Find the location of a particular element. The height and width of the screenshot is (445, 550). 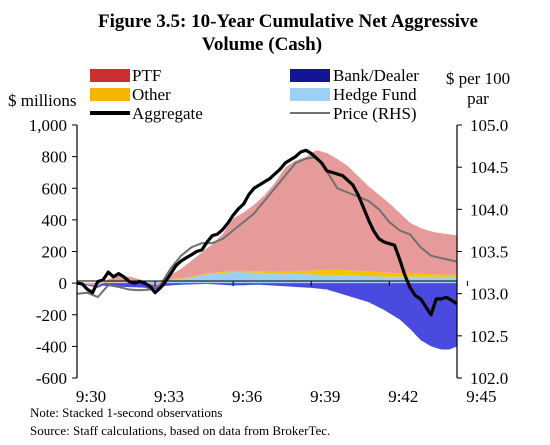

left-tick-label: 0 is located at coordinates (63, 283).